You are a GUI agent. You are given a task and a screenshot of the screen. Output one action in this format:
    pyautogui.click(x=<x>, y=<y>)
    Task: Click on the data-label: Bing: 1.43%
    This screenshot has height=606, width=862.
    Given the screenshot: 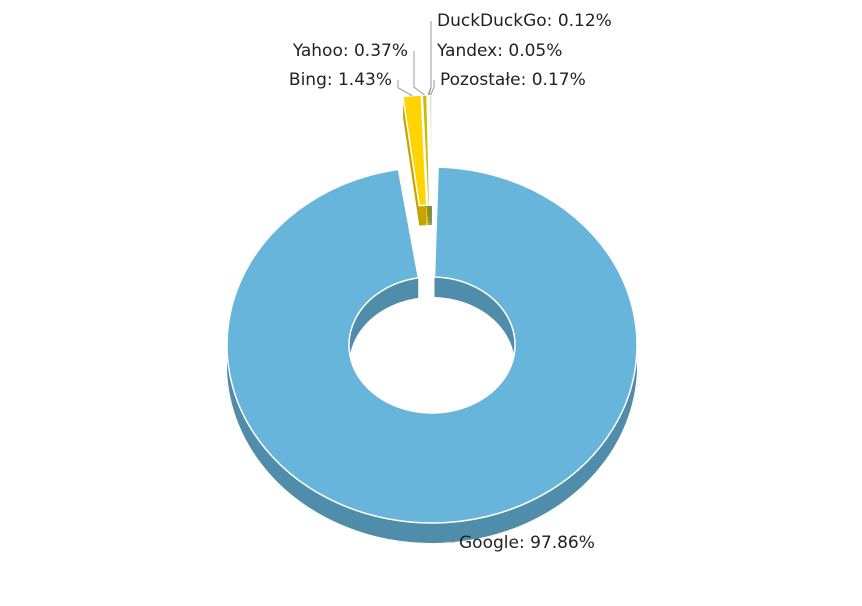 What is the action you would take?
    pyautogui.click(x=340, y=80)
    